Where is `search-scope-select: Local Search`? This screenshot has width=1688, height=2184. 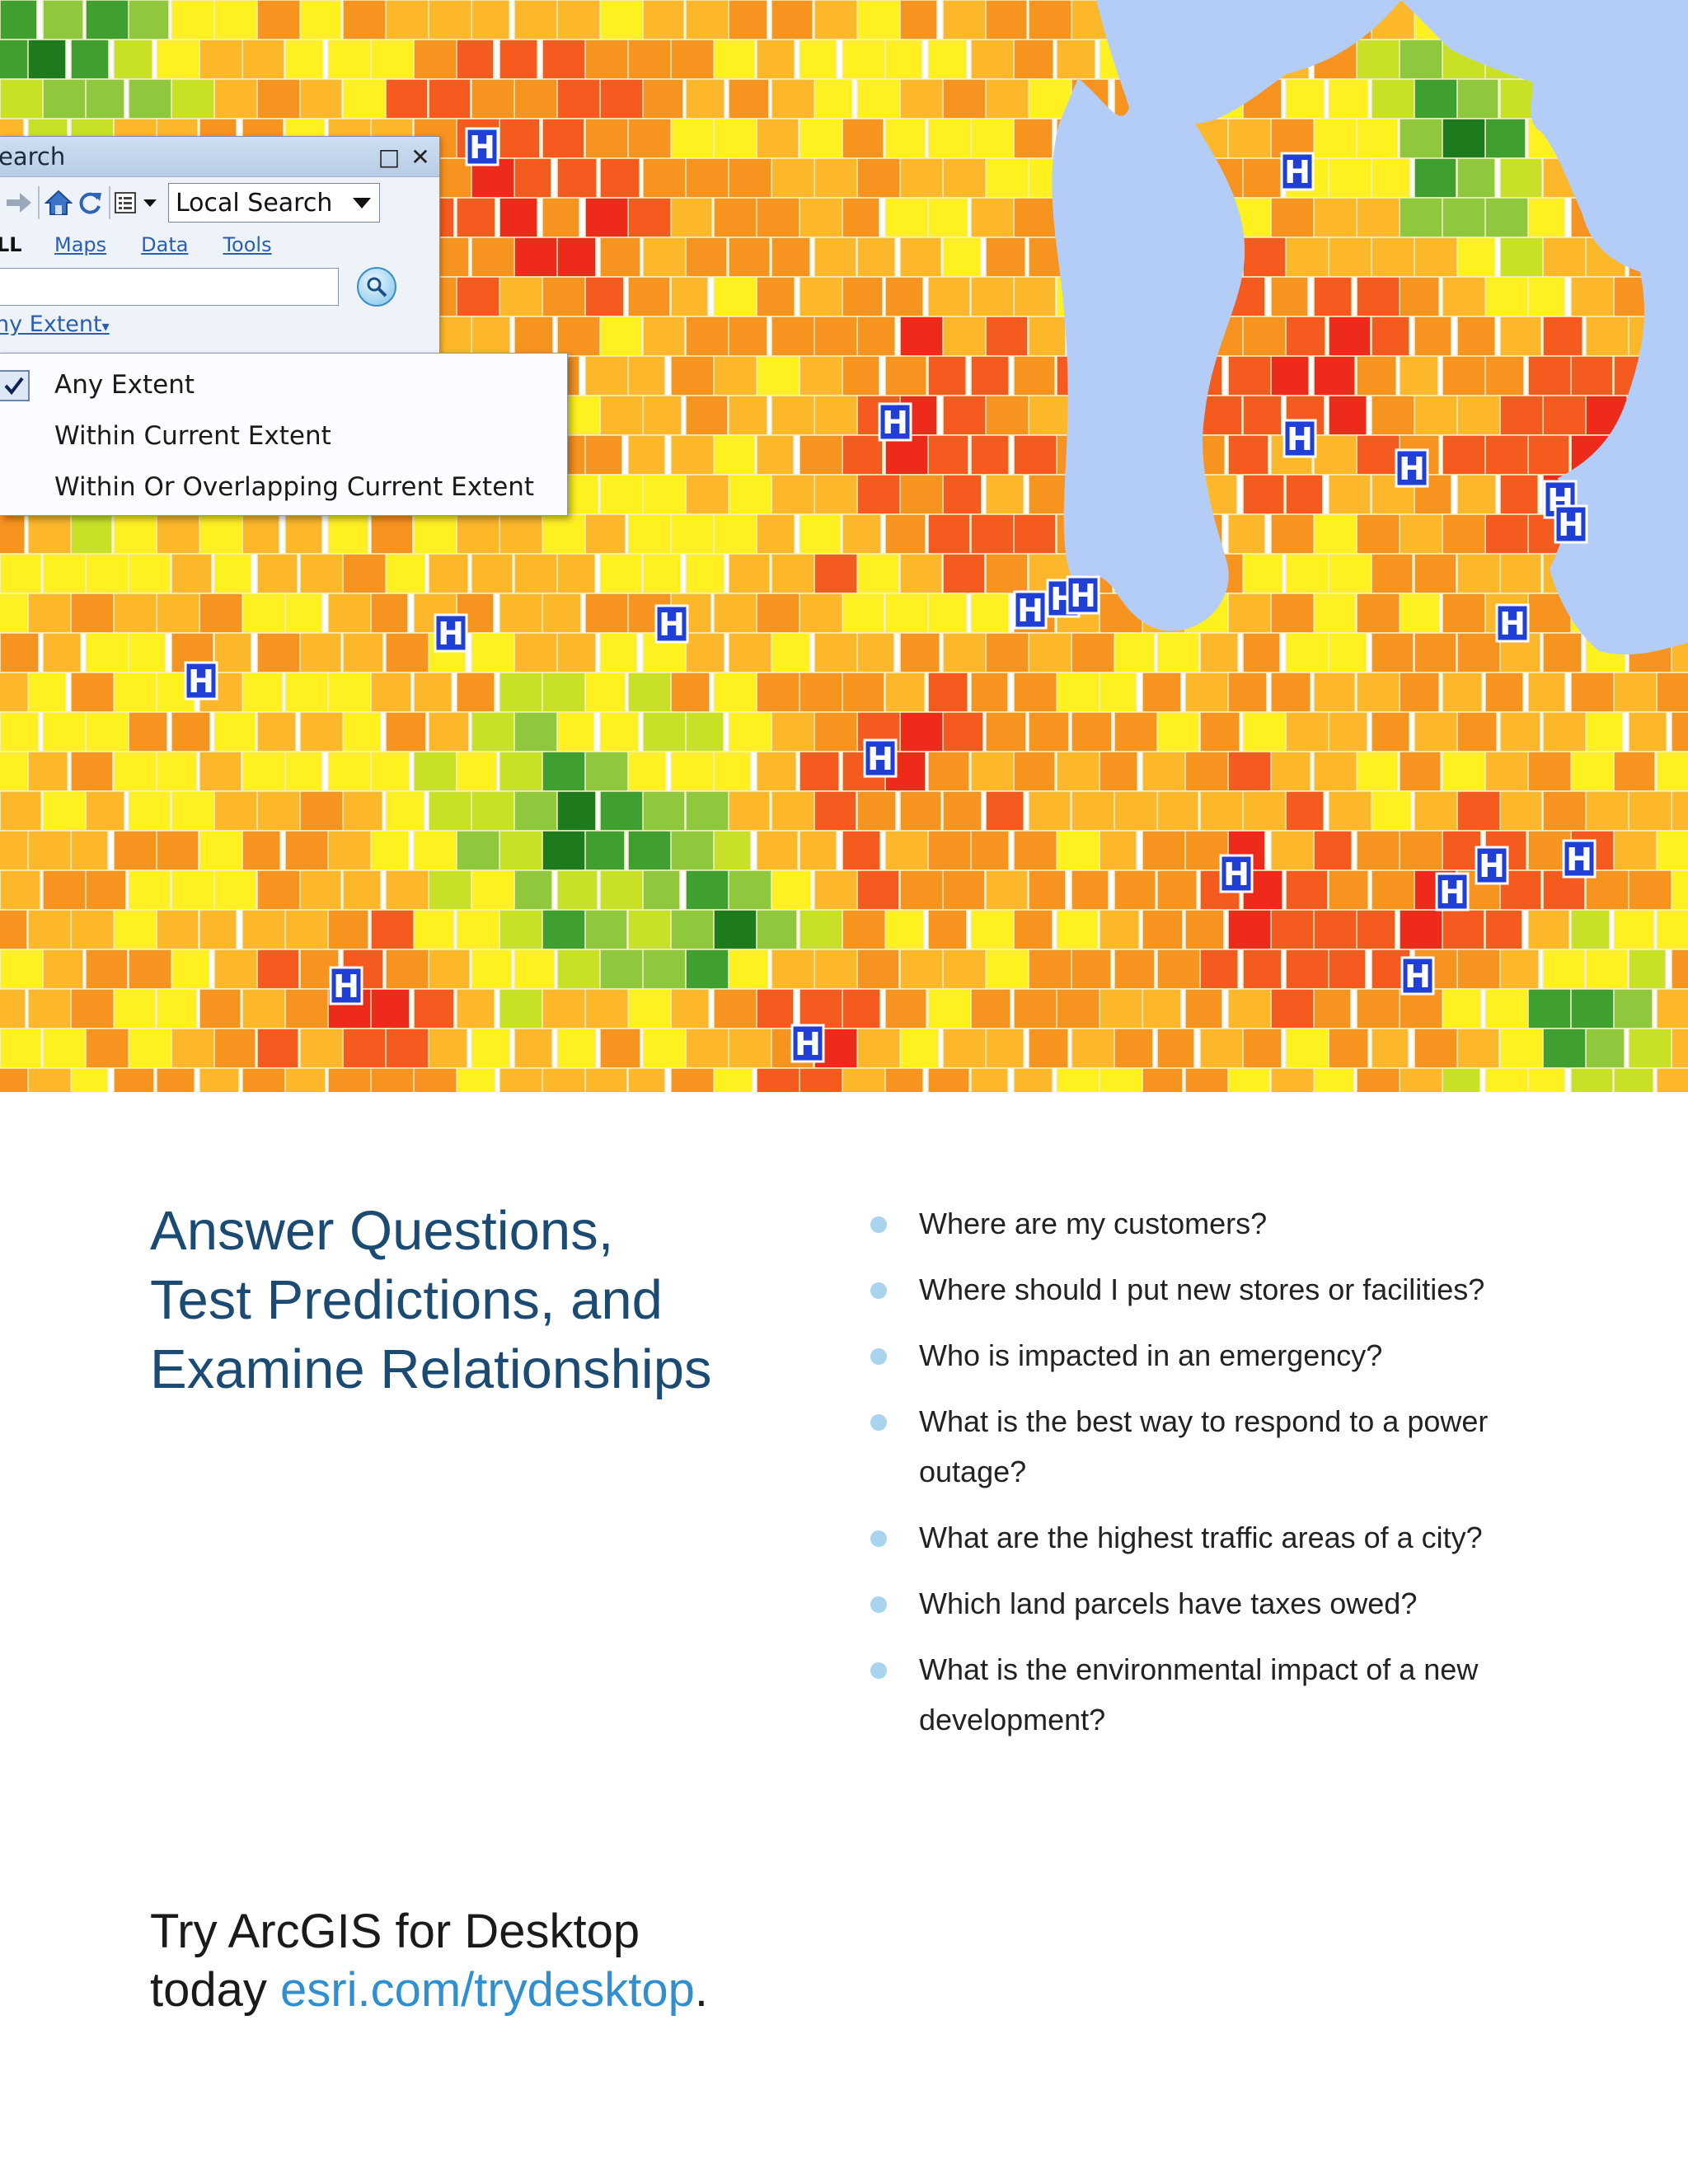 search-scope-select: Local Search is located at coordinates (274, 203).